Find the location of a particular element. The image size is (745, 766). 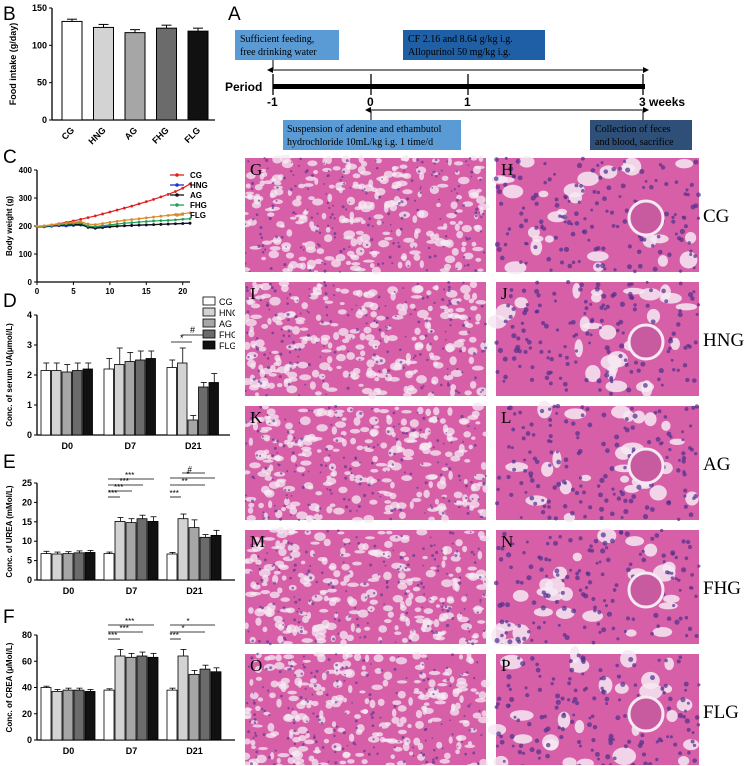

c-legend-label: HNG is located at coordinates (199, 185).